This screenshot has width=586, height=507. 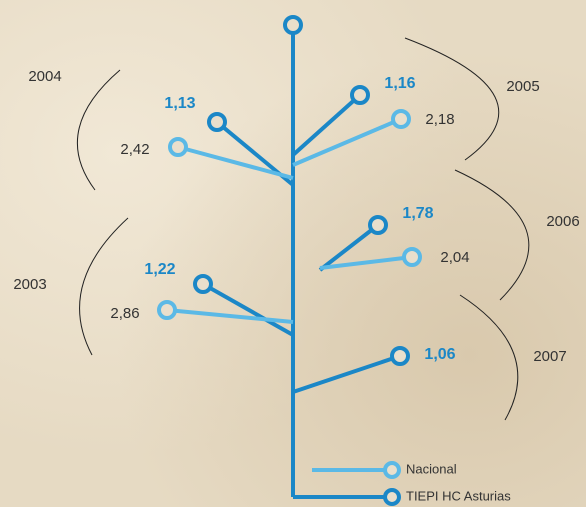 What do you see at coordinates (522, 86) in the screenshot?
I see `year-label: 2005` at bounding box center [522, 86].